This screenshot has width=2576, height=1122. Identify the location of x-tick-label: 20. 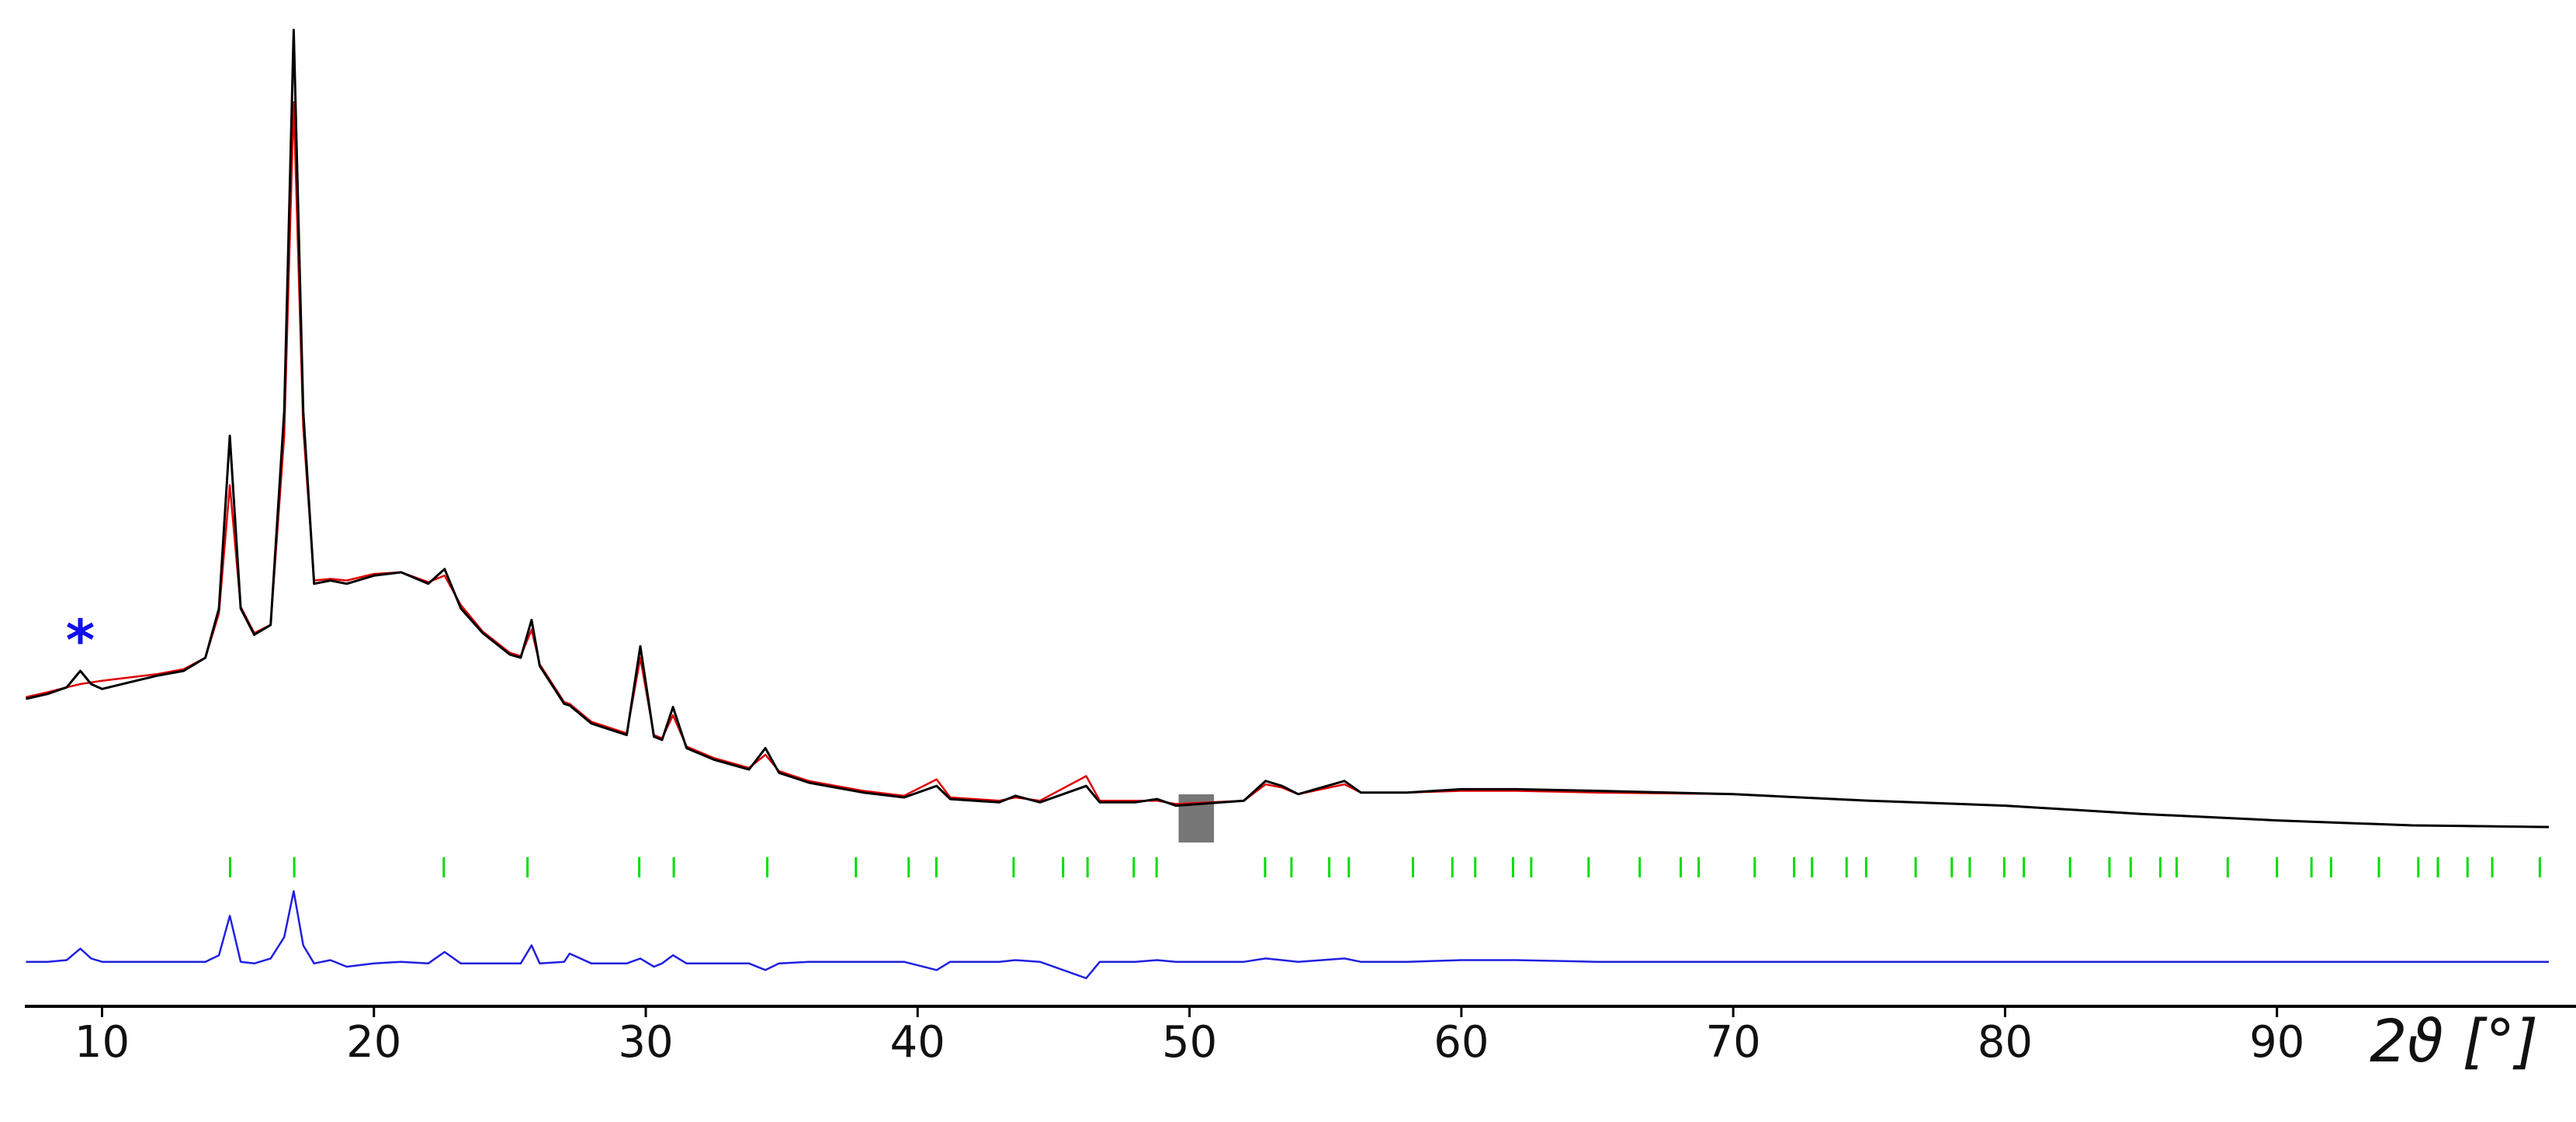
(373, 1042).